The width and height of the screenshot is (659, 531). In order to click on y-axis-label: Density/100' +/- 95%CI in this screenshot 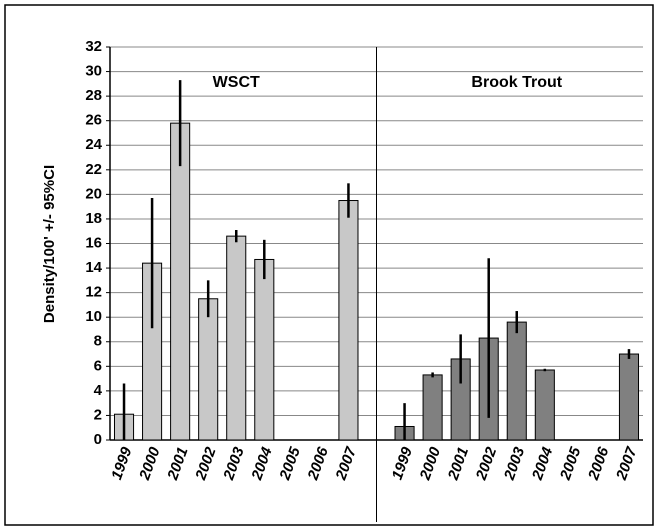, I will do `click(49, 244)`.